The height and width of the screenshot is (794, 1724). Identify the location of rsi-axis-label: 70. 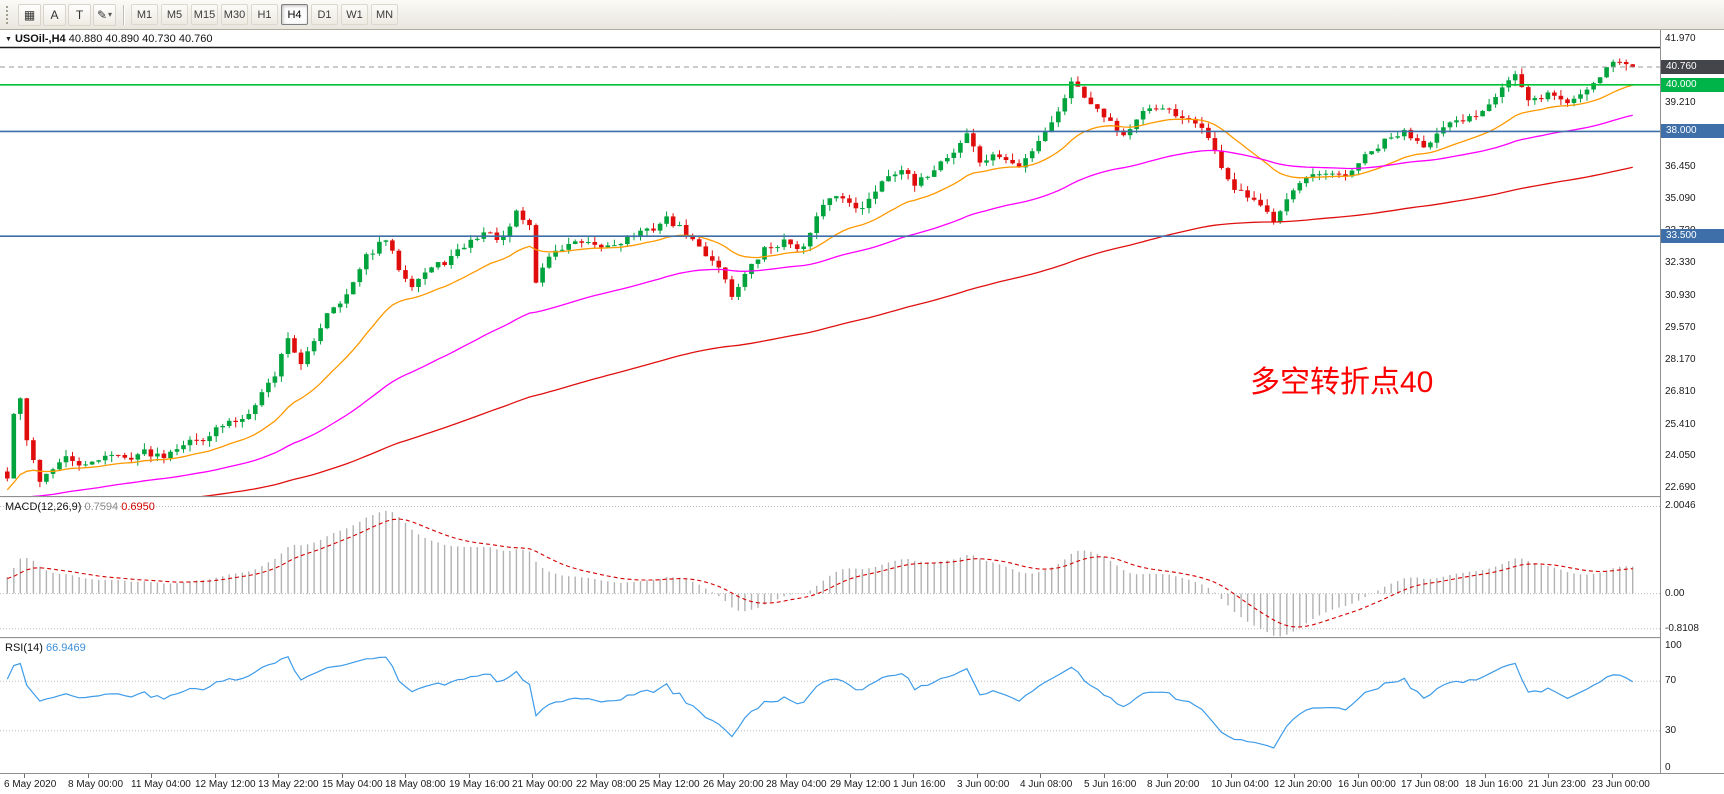
(1671, 680).